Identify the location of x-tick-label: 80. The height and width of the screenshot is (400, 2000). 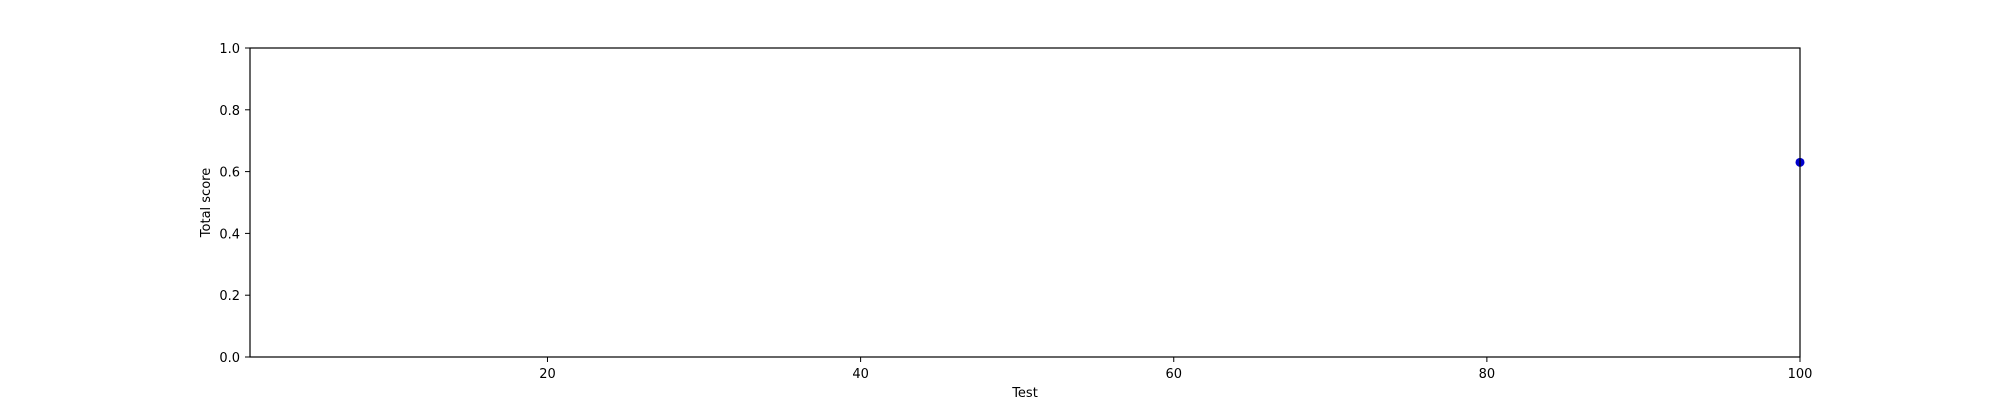
(1487, 374).